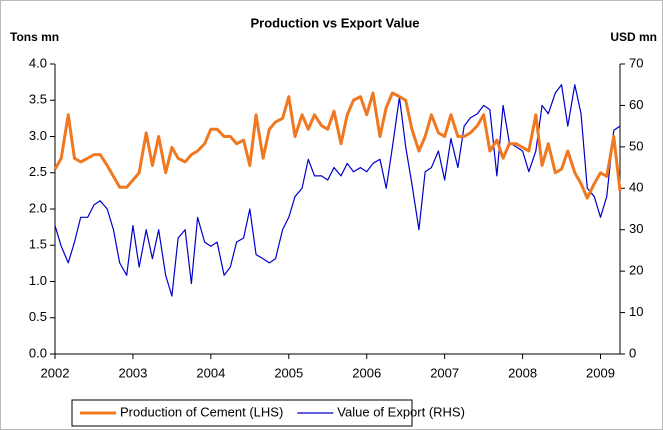 This screenshot has width=663, height=430. Describe the element at coordinates (636, 145) in the screenshot. I see `y2-tick-label: 50` at that location.